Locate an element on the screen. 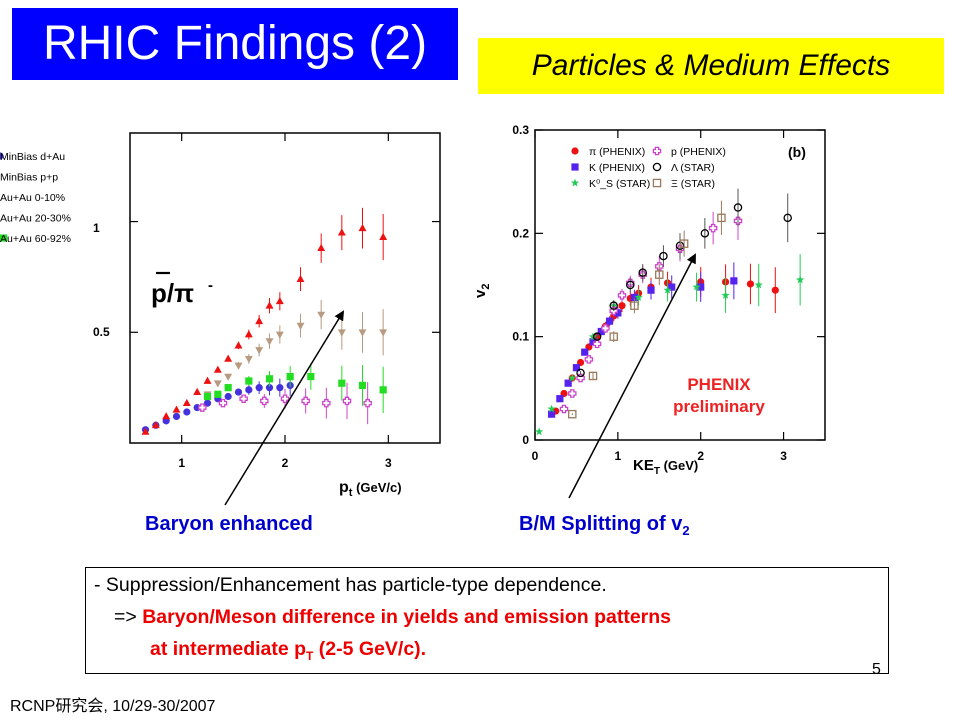  caption-bm-splitting: B/M Splitting of v2 is located at coordinates (604, 525).